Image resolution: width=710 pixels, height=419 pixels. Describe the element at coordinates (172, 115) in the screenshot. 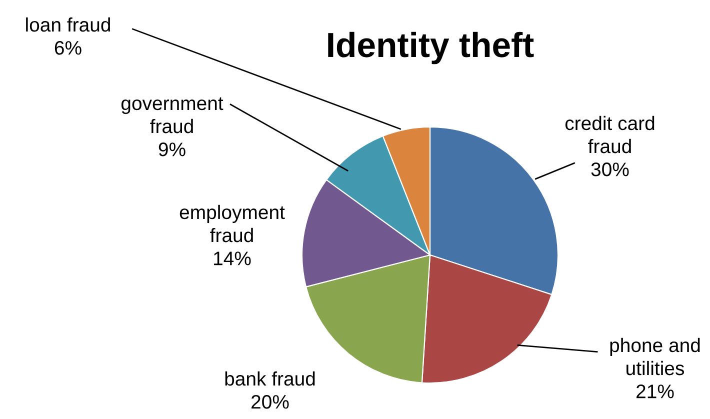

I see `slice-label: government fraud` at that location.